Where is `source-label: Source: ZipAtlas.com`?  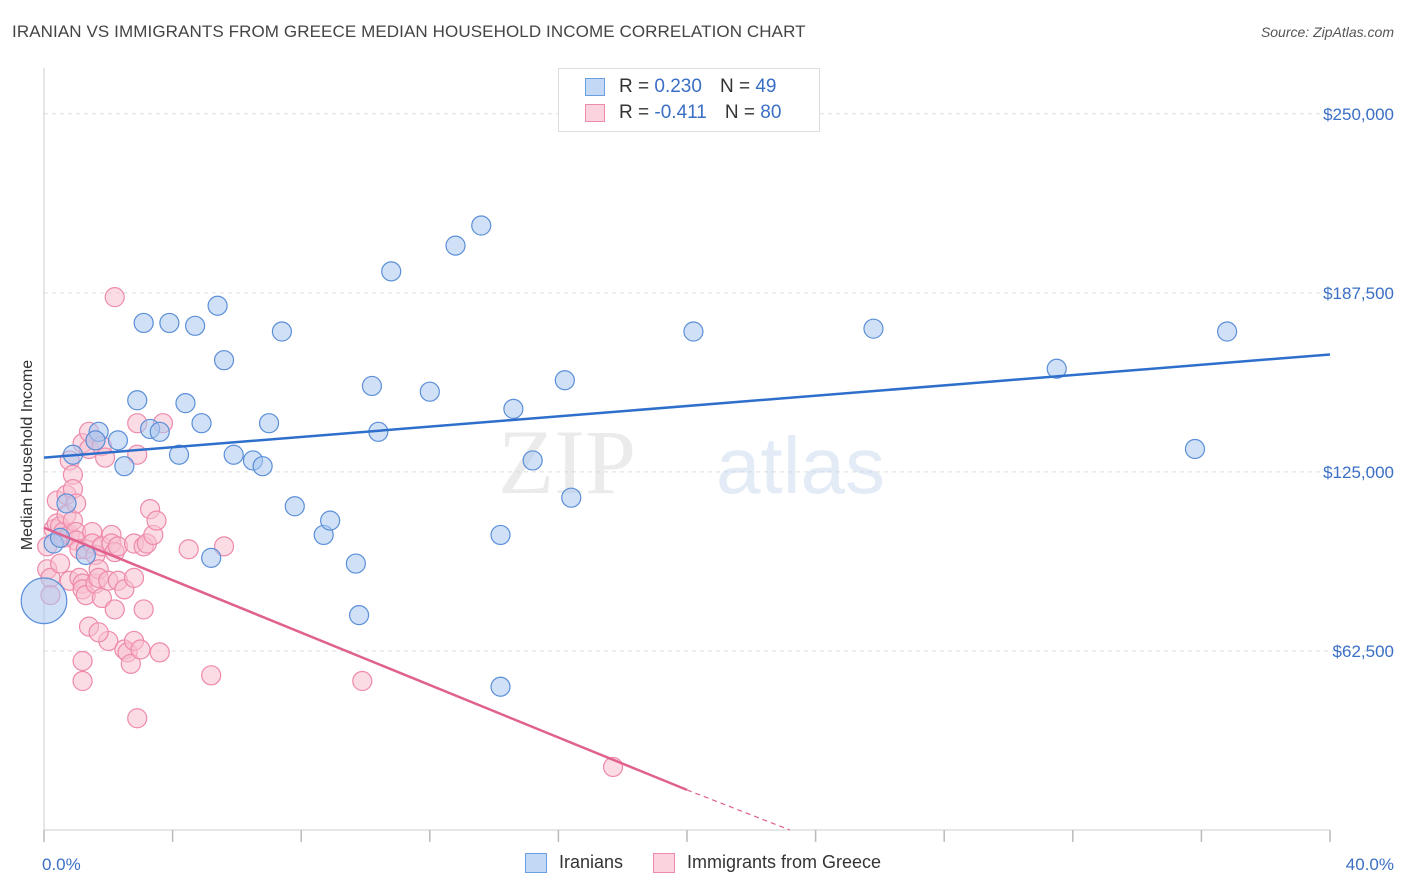 source-label: Source: ZipAtlas.com is located at coordinates (1327, 32).